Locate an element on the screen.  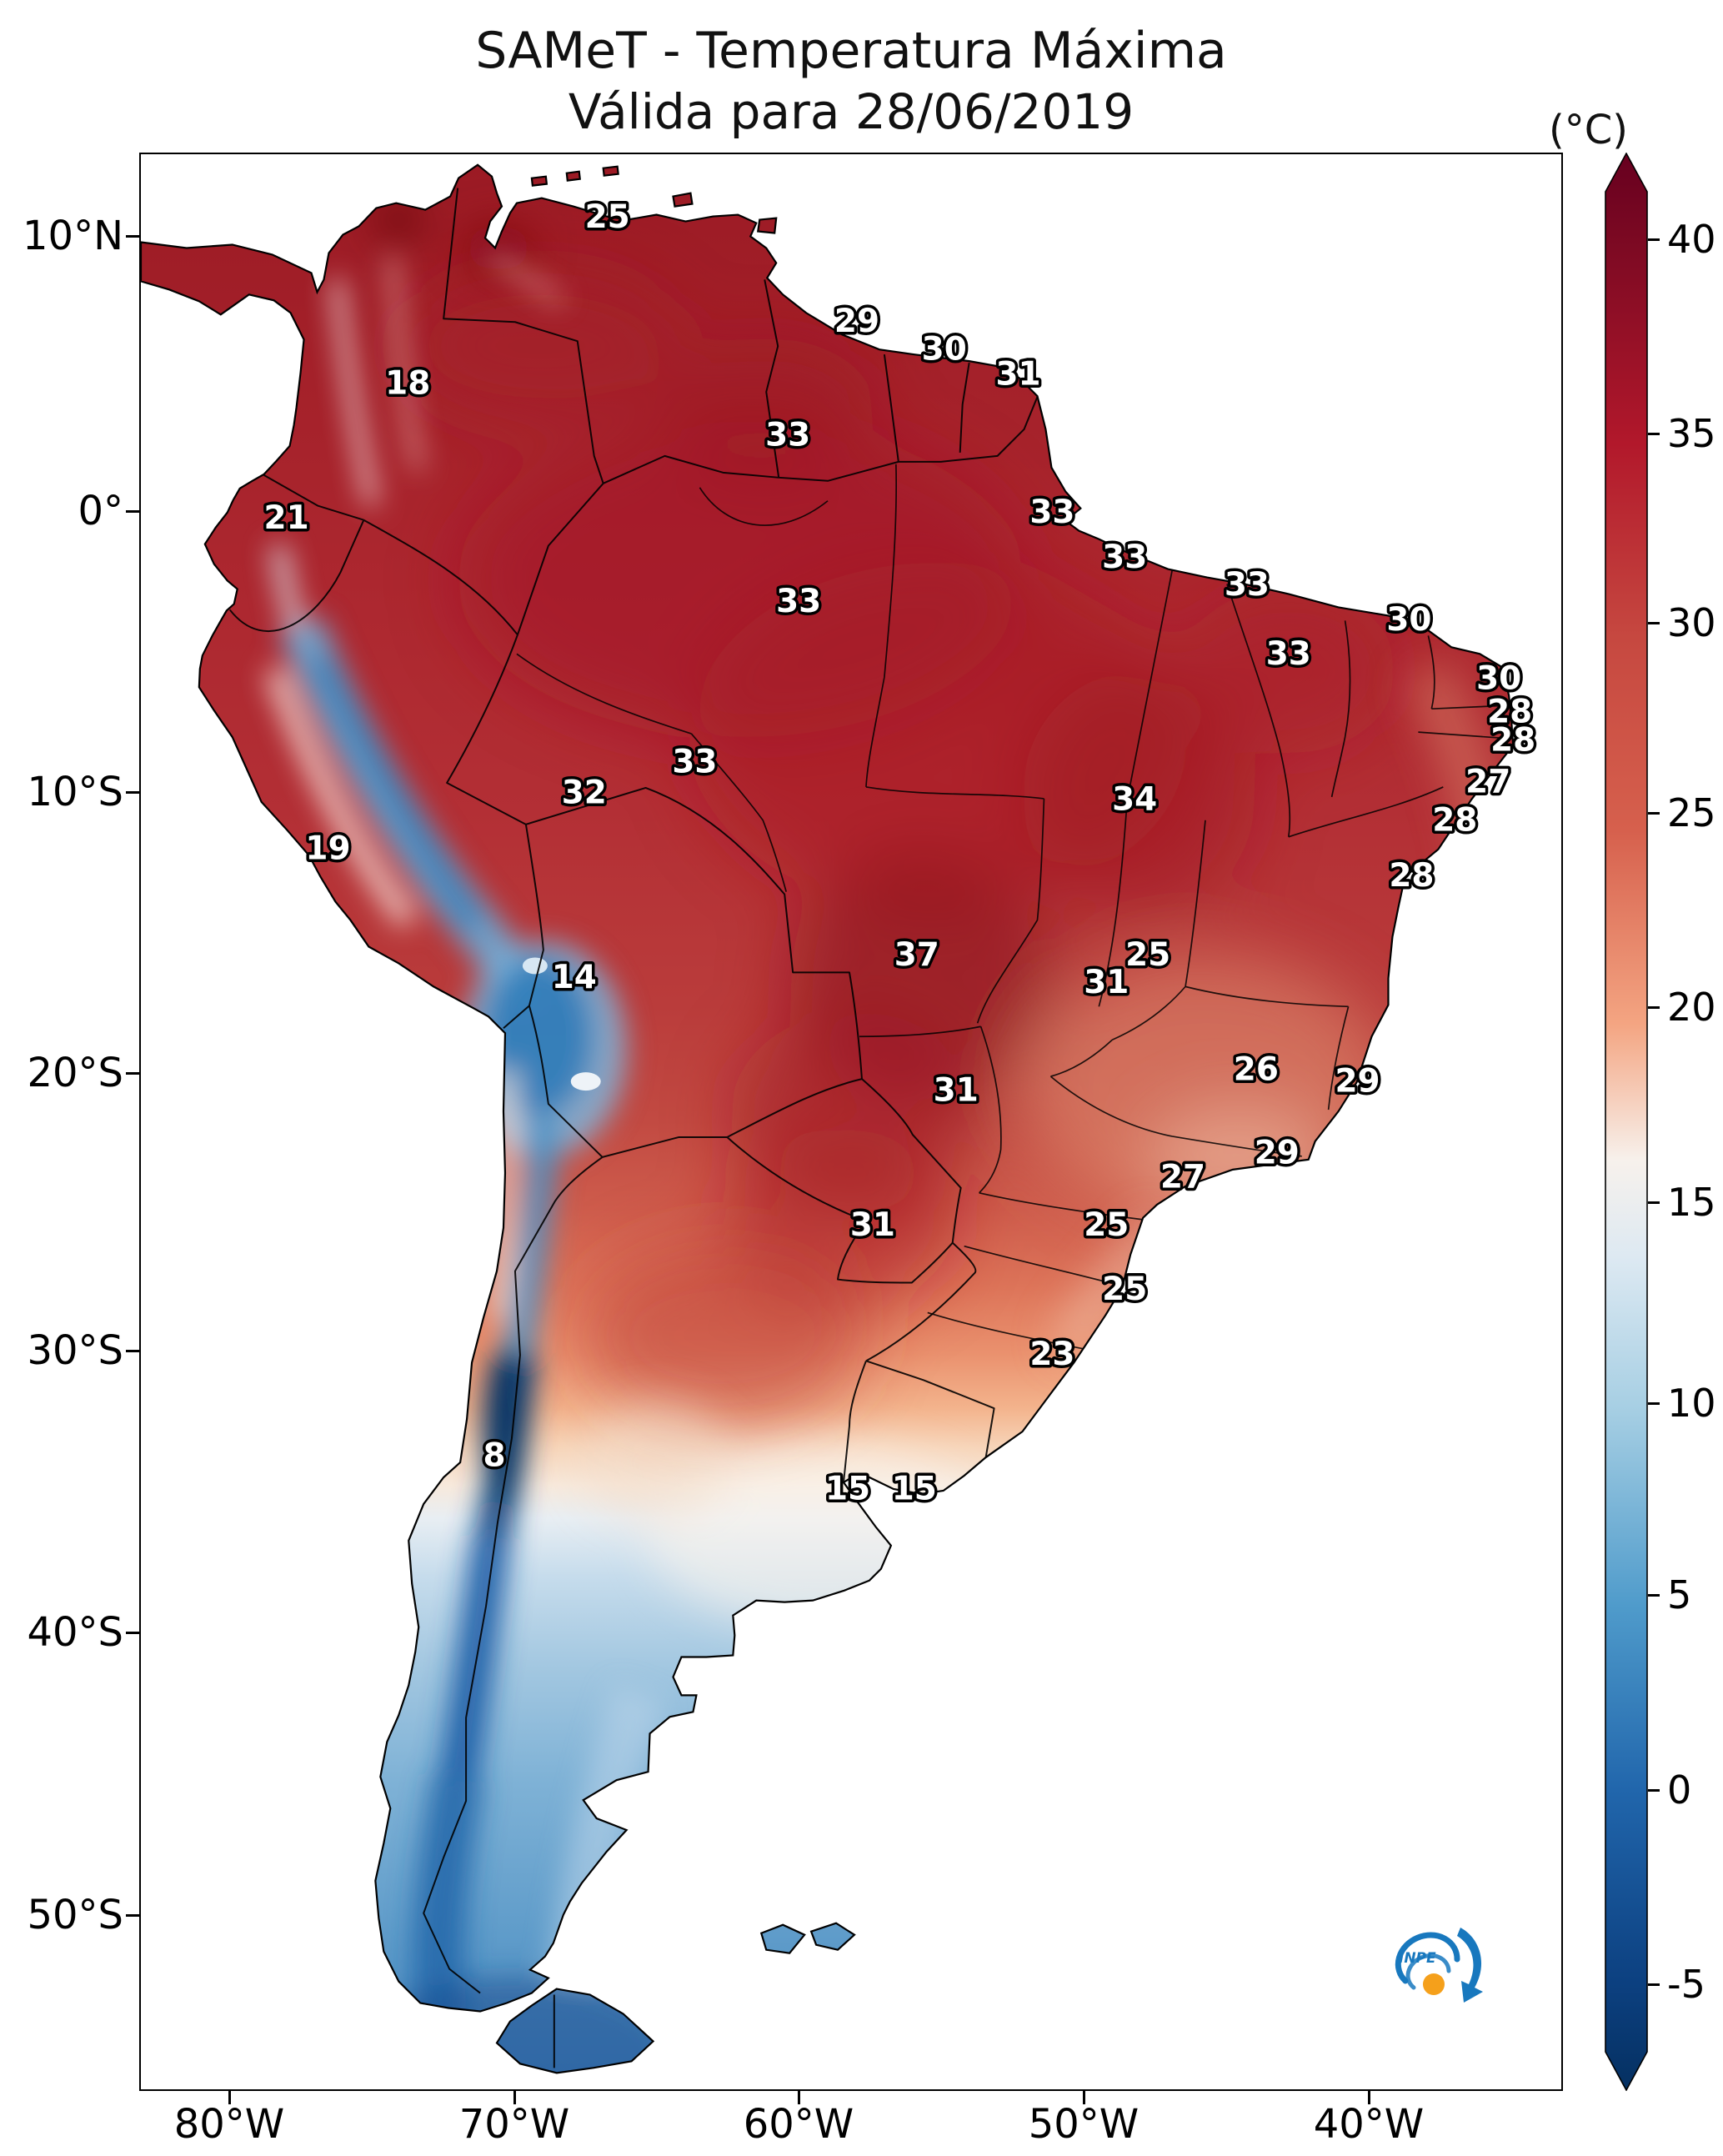
x-axis-tick-label: 50°W is located at coordinates (1083, 2124).